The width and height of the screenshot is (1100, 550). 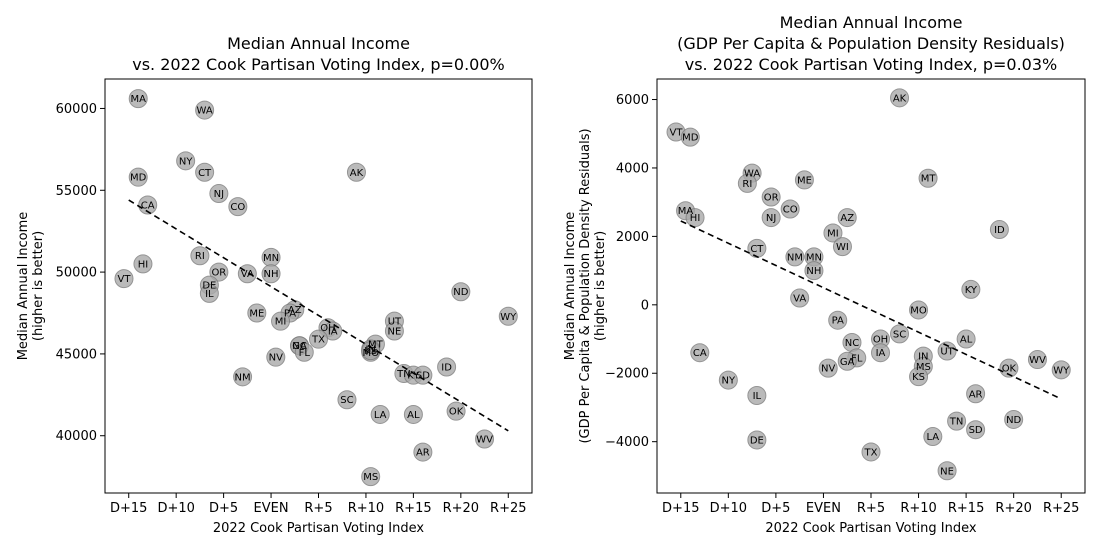 What do you see at coordinates (700, 353) in the screenshot?
I see `data-point-label: CA` at bounding box center [700, 353].